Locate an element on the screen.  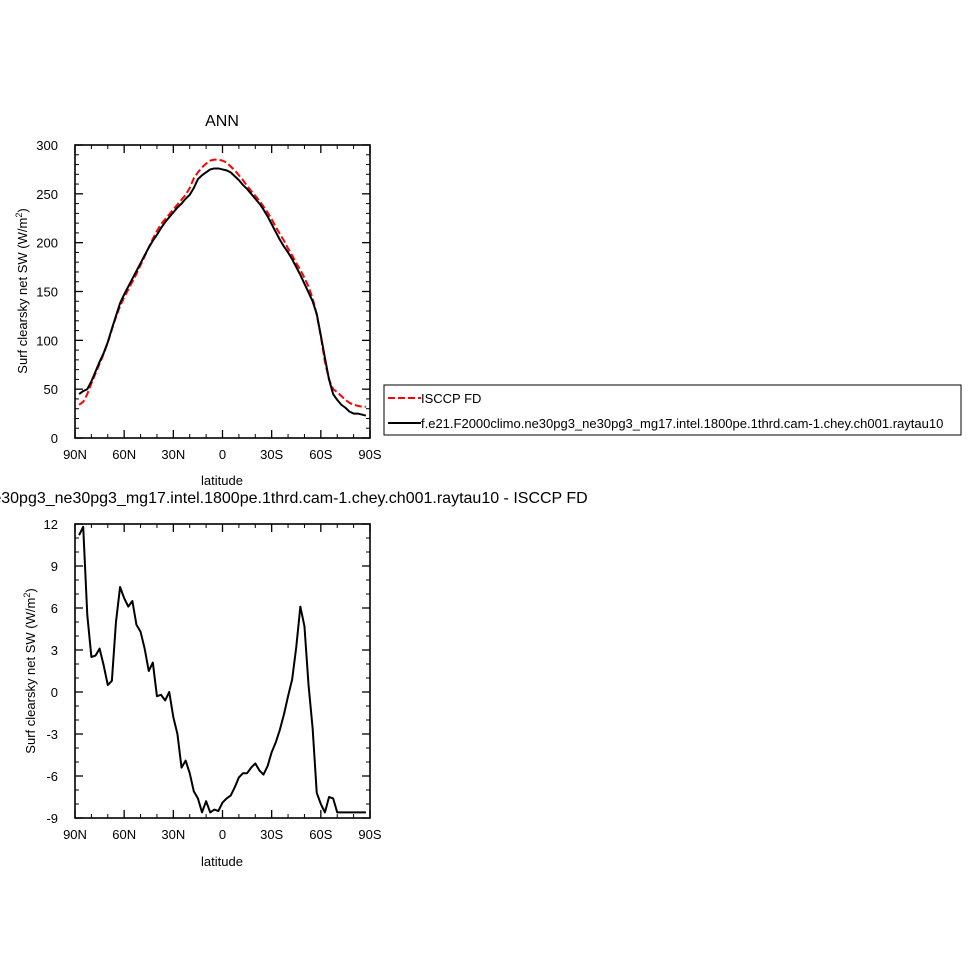
legend-box is located at coordinates (672, 410).